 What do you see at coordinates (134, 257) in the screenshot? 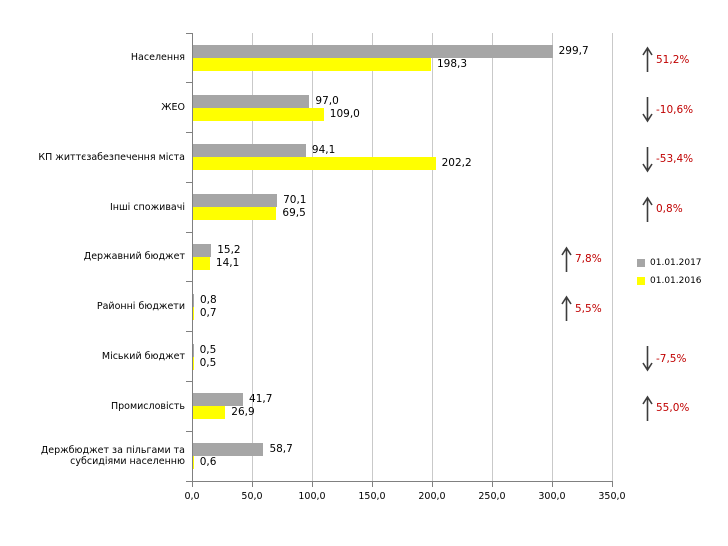
I see `category-label: Державний бюджет` at bounding box center [134, 257].